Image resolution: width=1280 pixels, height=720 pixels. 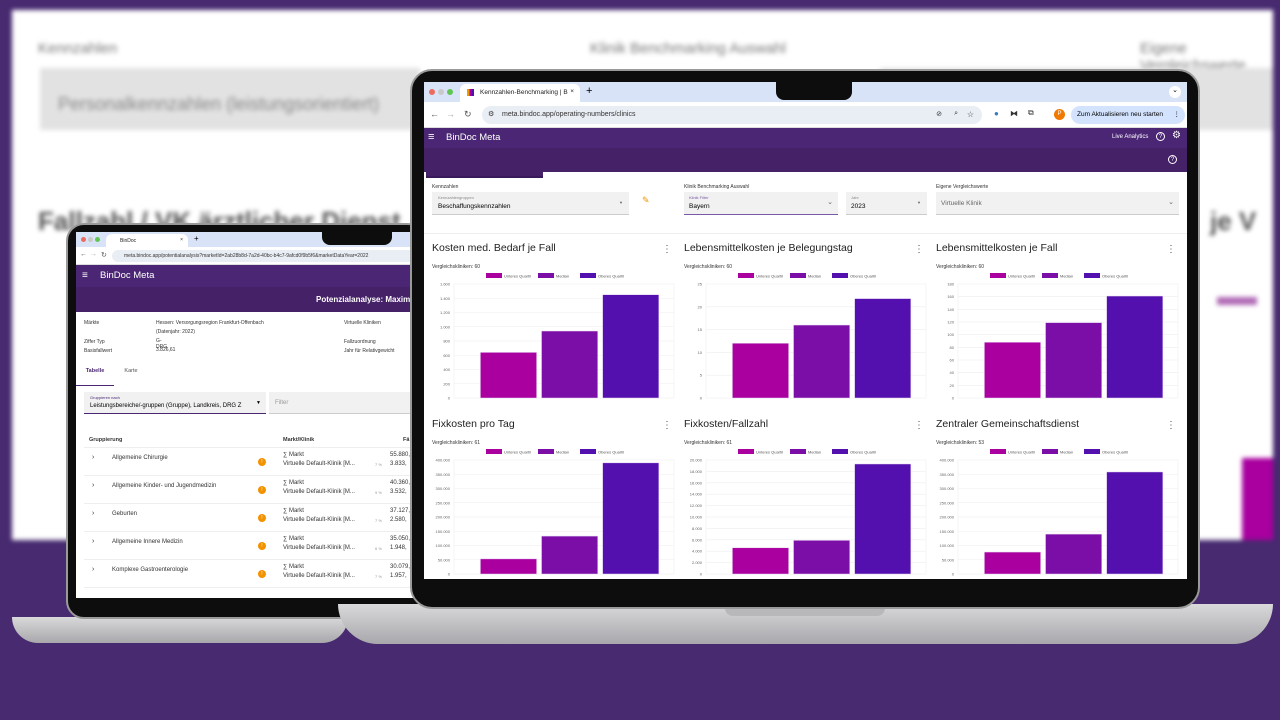 What do you see at coordinates (1160, 136) in the screenshot?
I see `help-icon: ?` at bounding box center [1160, 136].